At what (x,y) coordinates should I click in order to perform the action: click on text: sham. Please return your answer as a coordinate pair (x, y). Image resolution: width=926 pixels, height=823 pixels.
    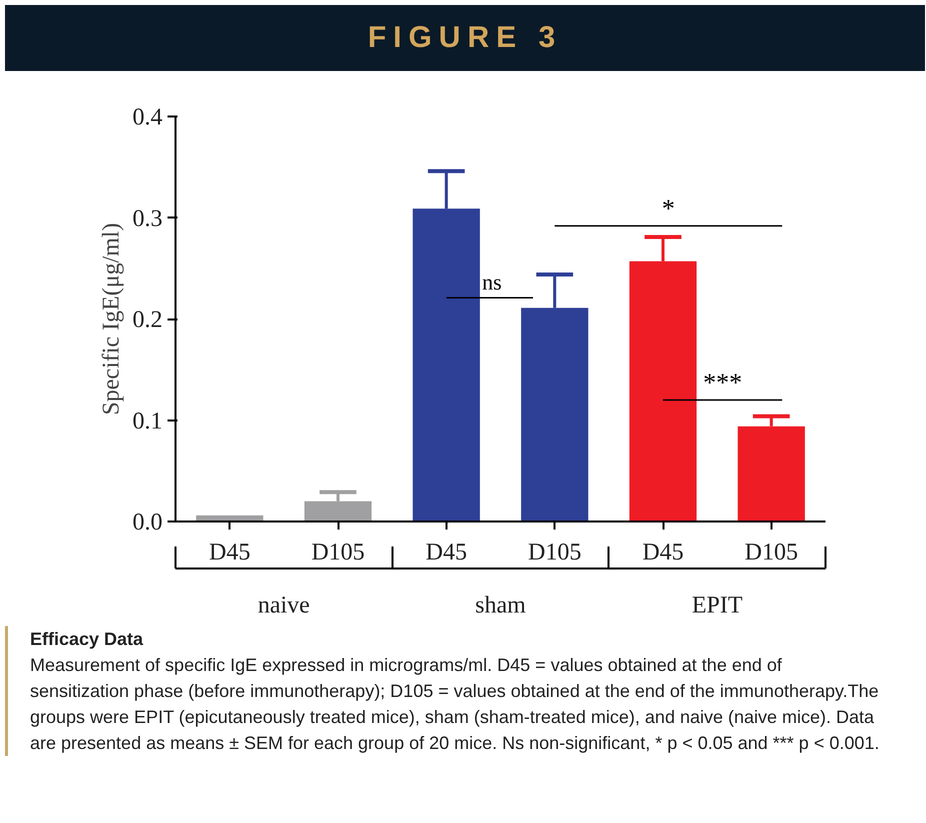
    Looking at the image, I should click on (500, 605).